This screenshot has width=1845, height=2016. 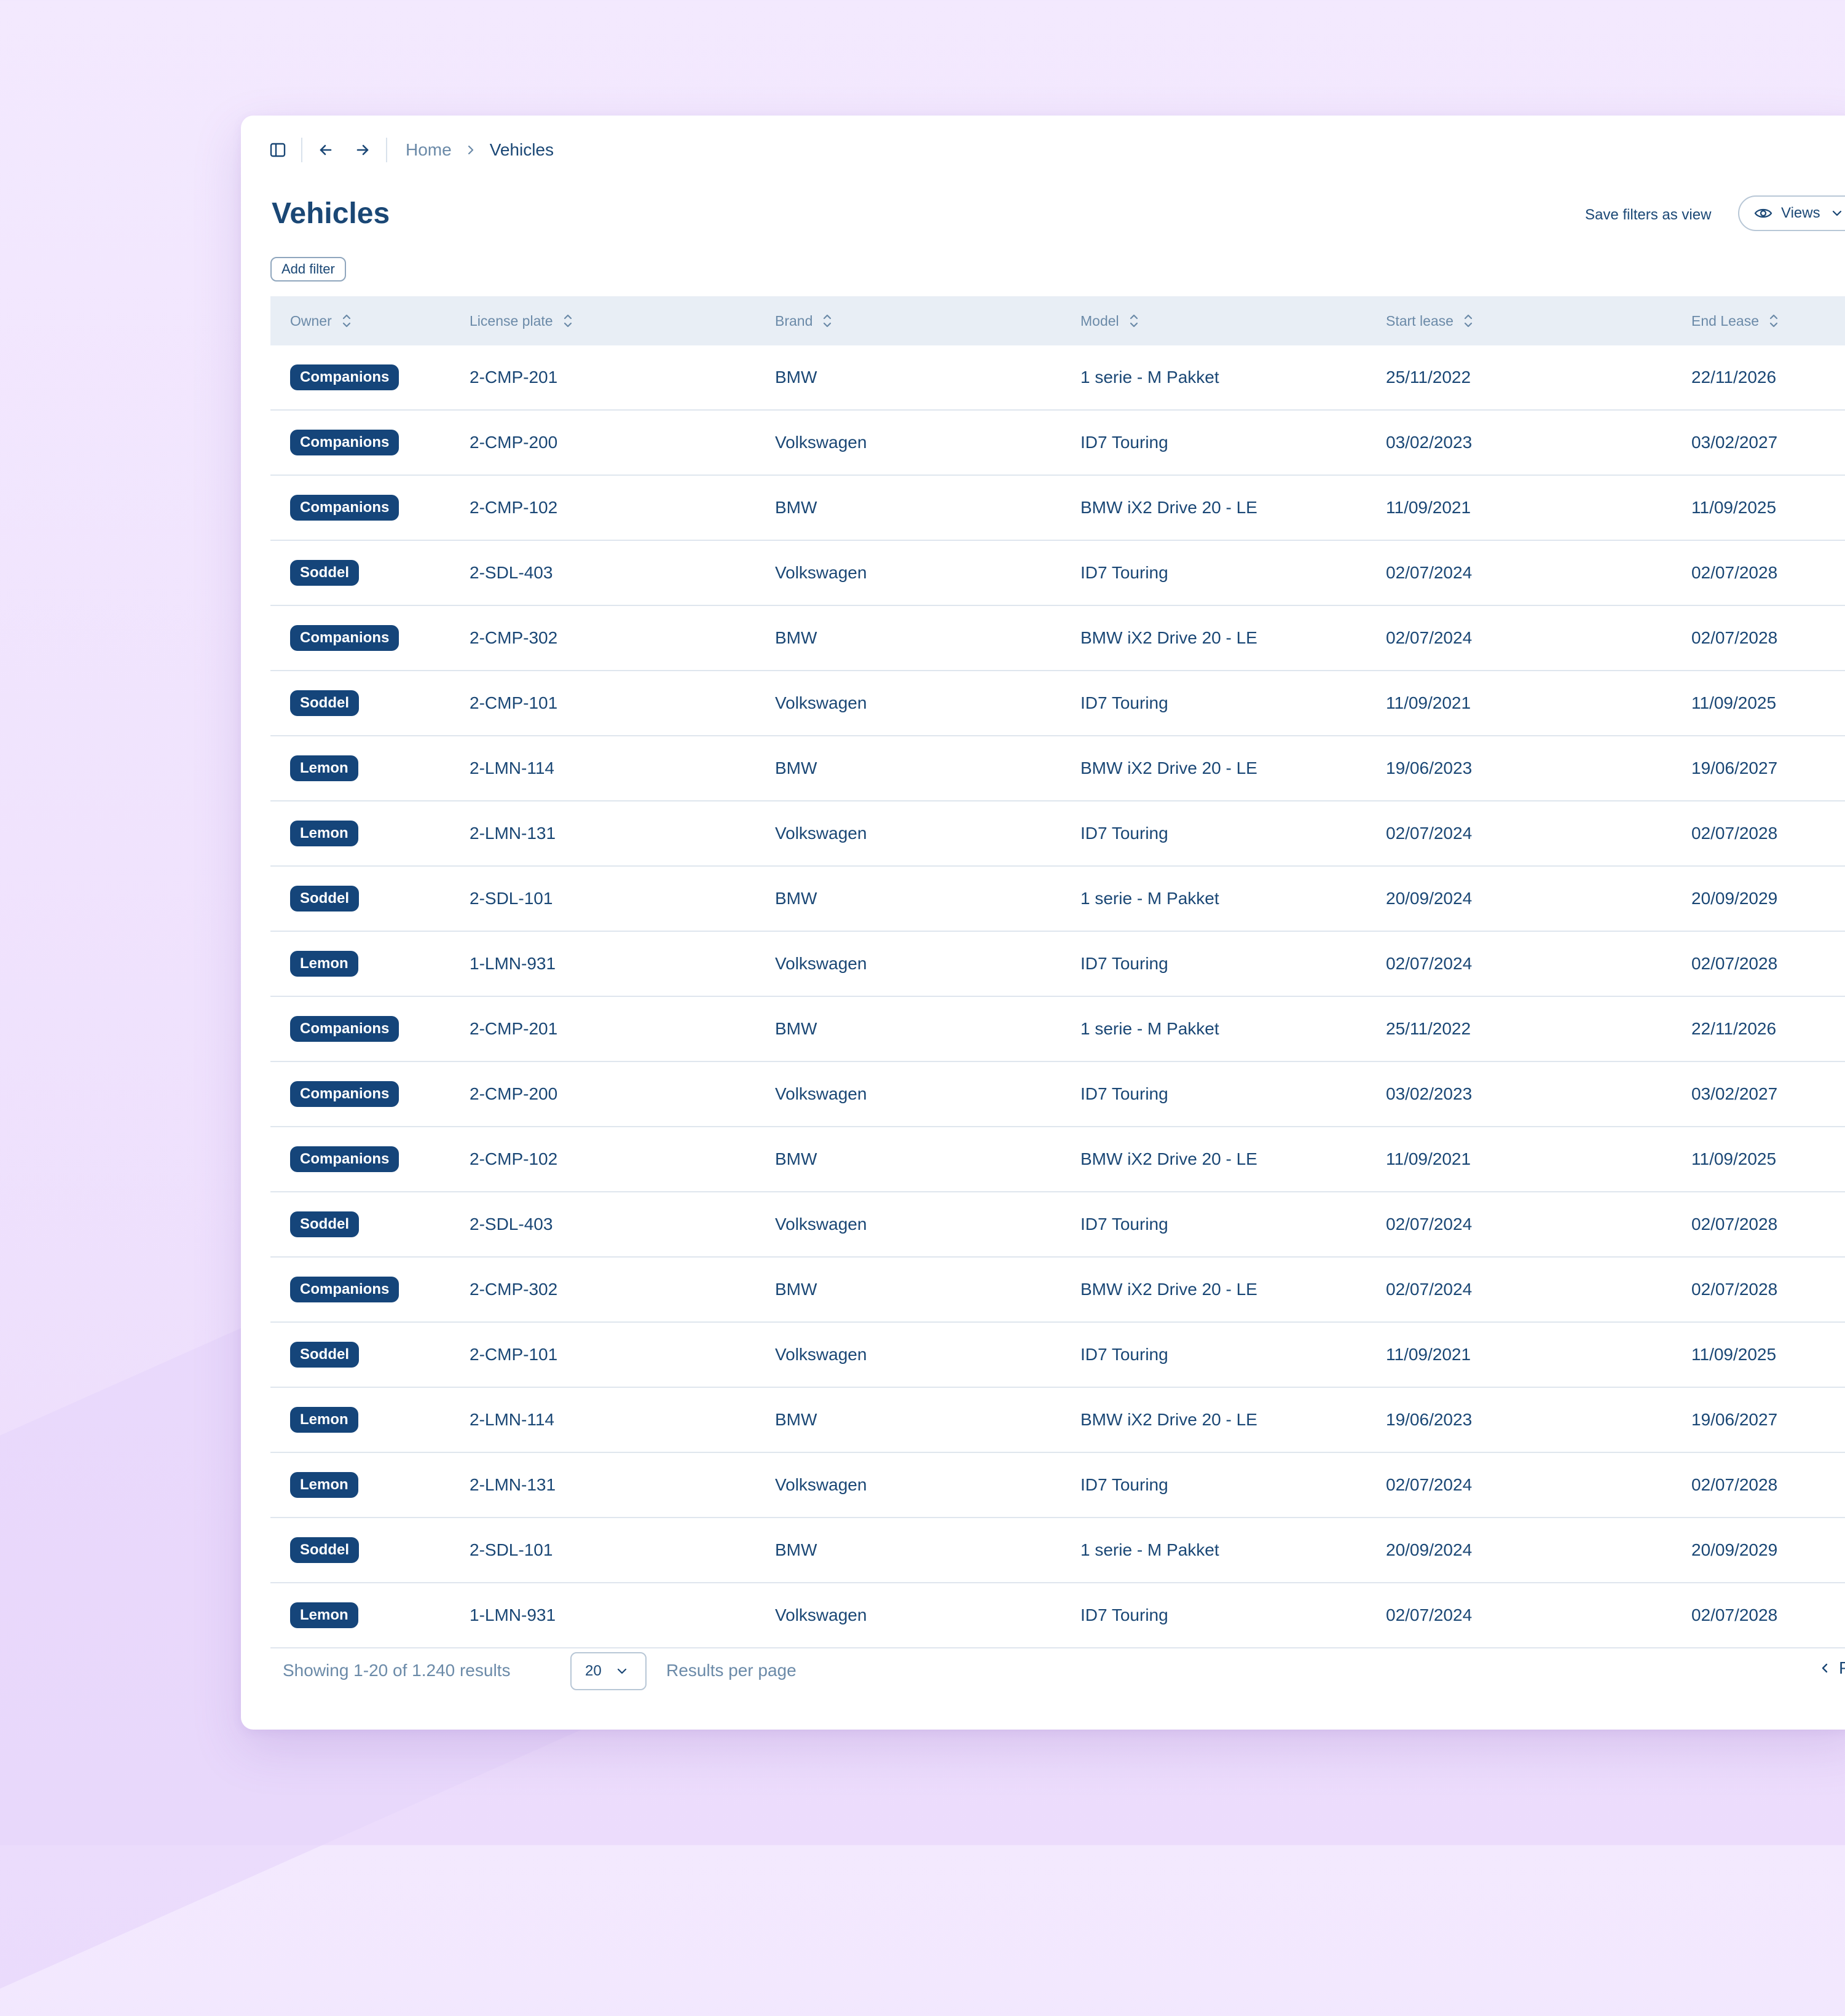 I want to click on per-page-value: 20, so click(x=593, y=1671).